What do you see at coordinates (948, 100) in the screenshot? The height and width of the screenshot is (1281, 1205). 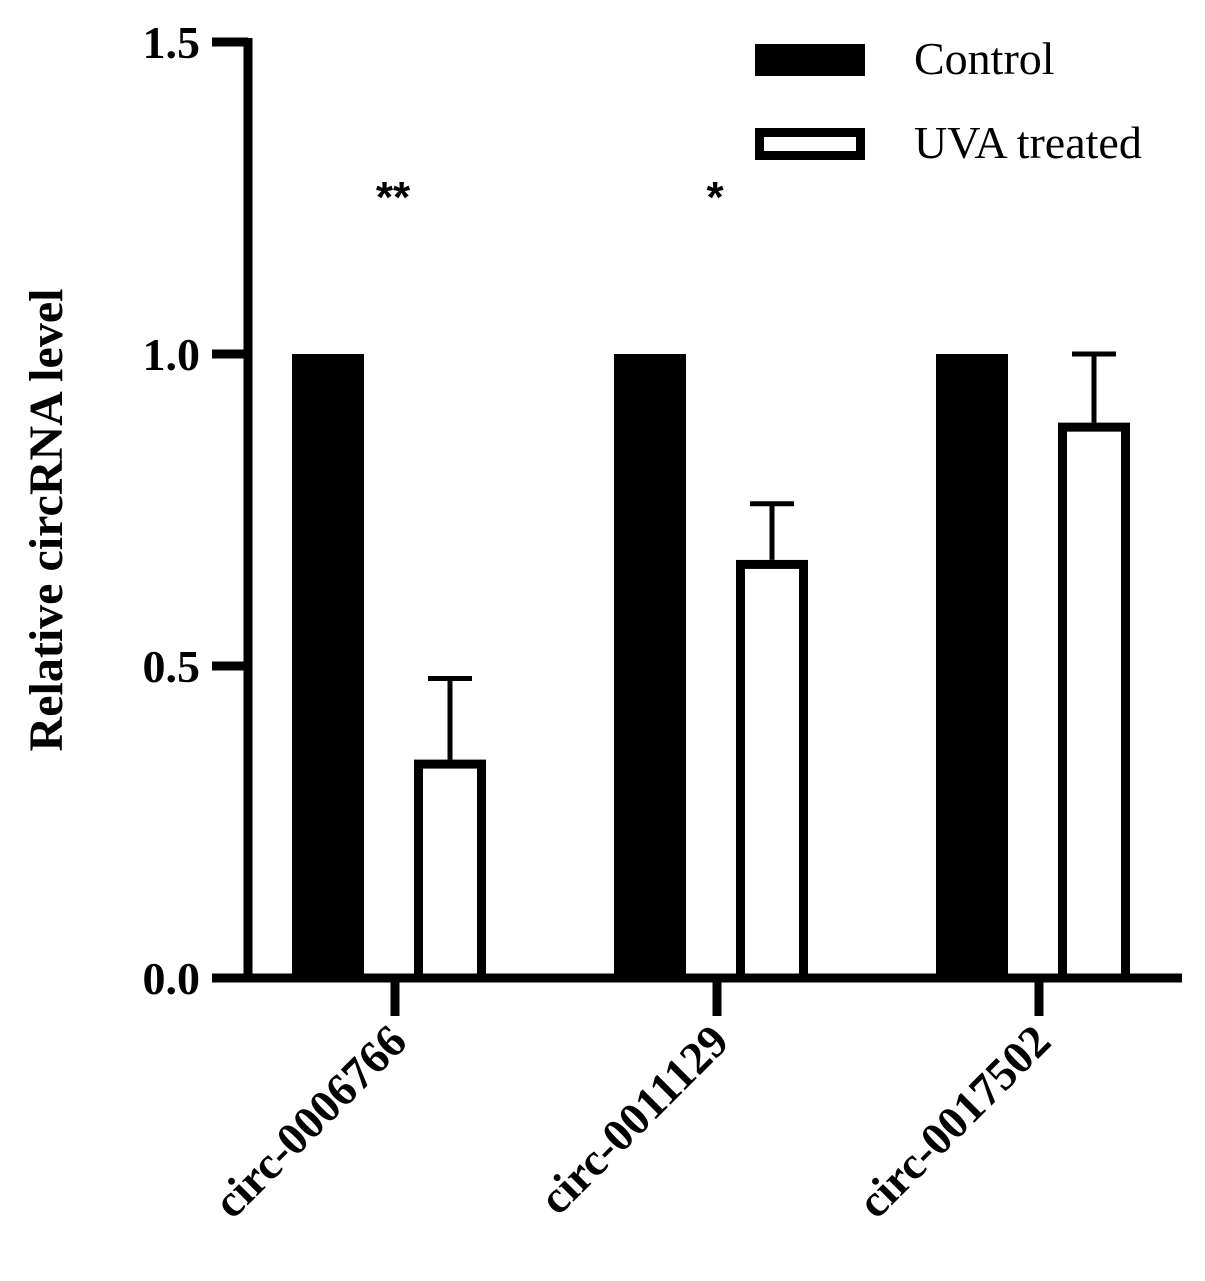 I see `legend: Control UVA treated` at bounding box center [948, 100].